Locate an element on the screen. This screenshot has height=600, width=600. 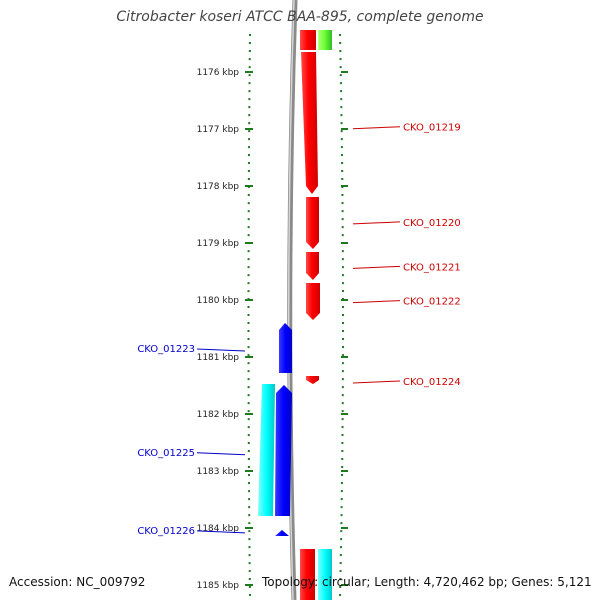
forward-gene-cyan-bottom is located at coordinates (325, 574).